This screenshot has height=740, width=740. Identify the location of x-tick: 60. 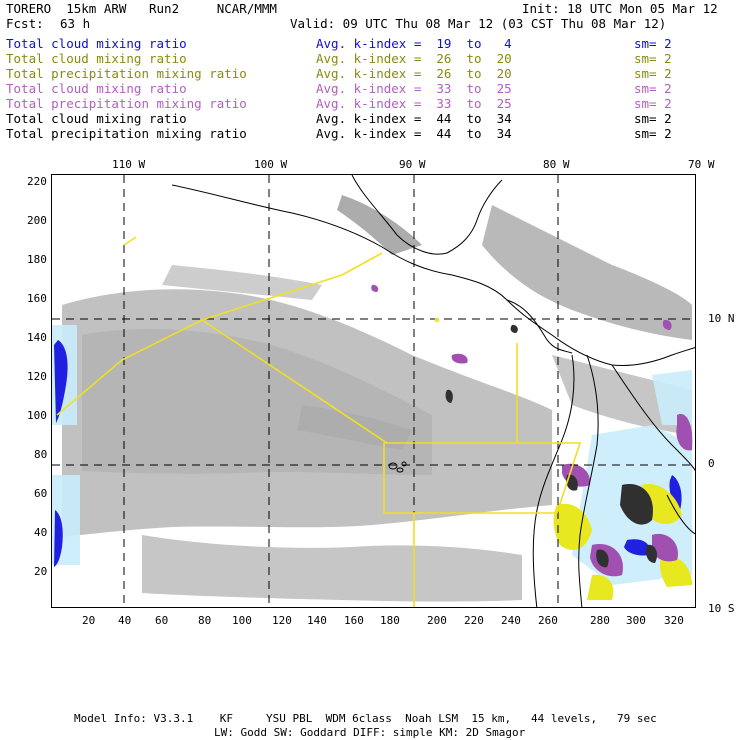
(162, 620).